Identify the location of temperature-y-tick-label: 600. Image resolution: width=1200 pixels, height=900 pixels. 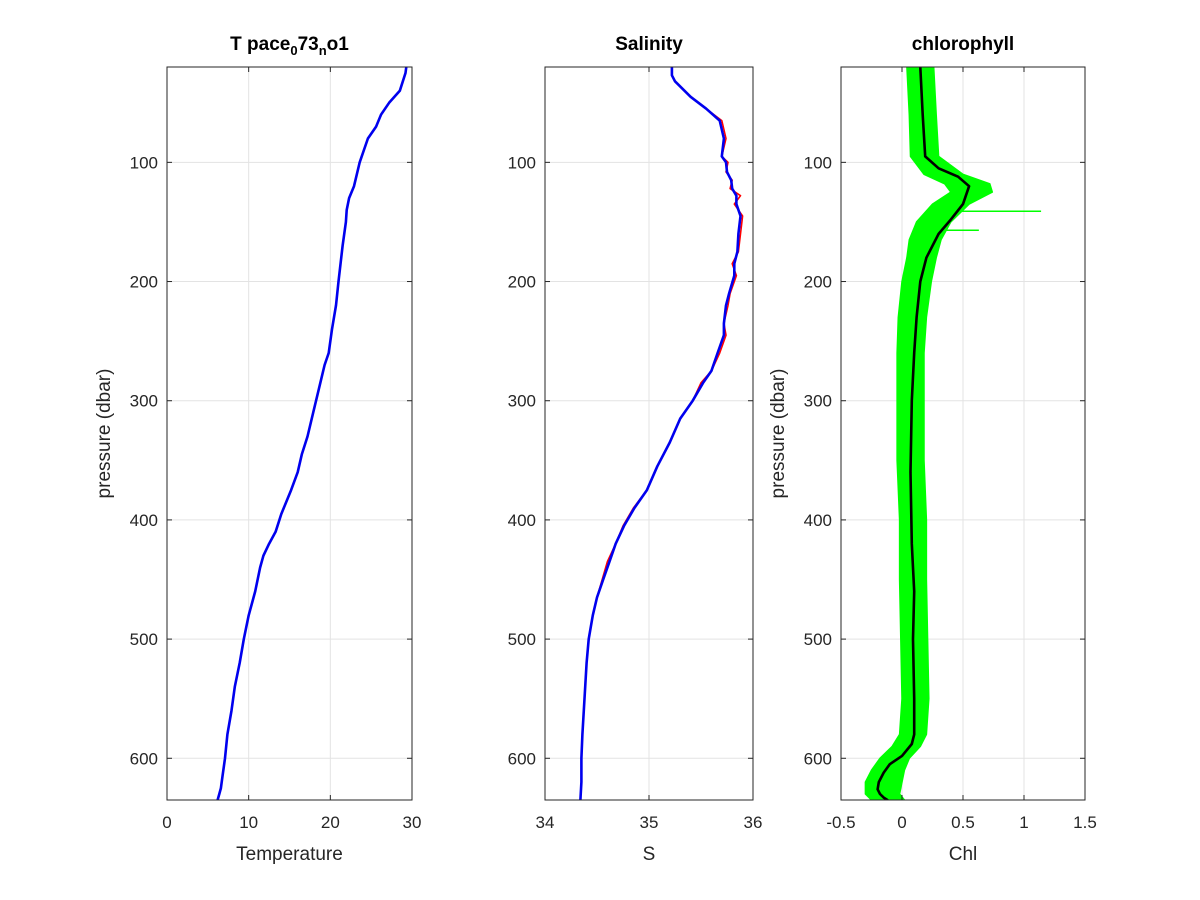
(144, 758).